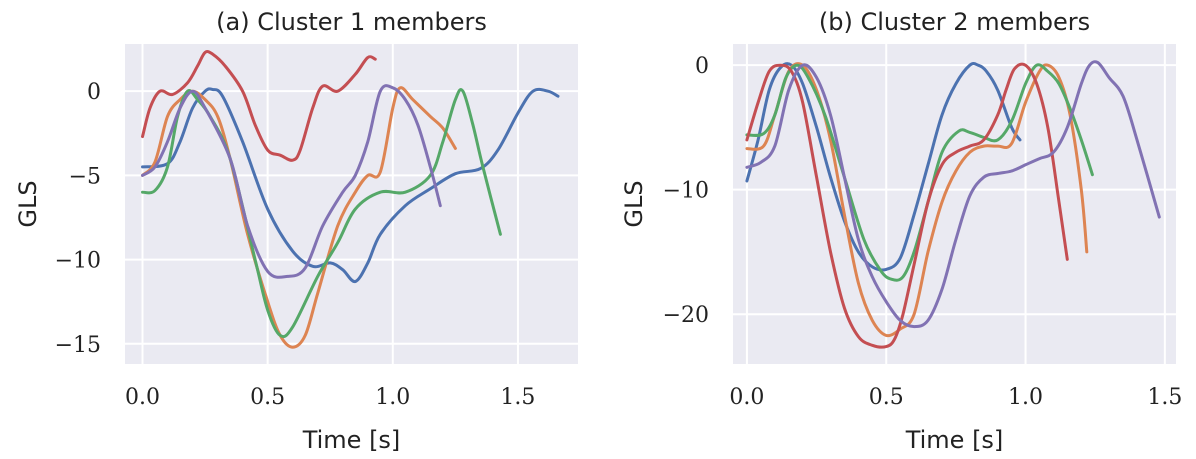  What do you see at coordinates (351, 440) in the screenshot?
I see `x-axis-label-a: Time [s]` at bounding box center [351, 440].